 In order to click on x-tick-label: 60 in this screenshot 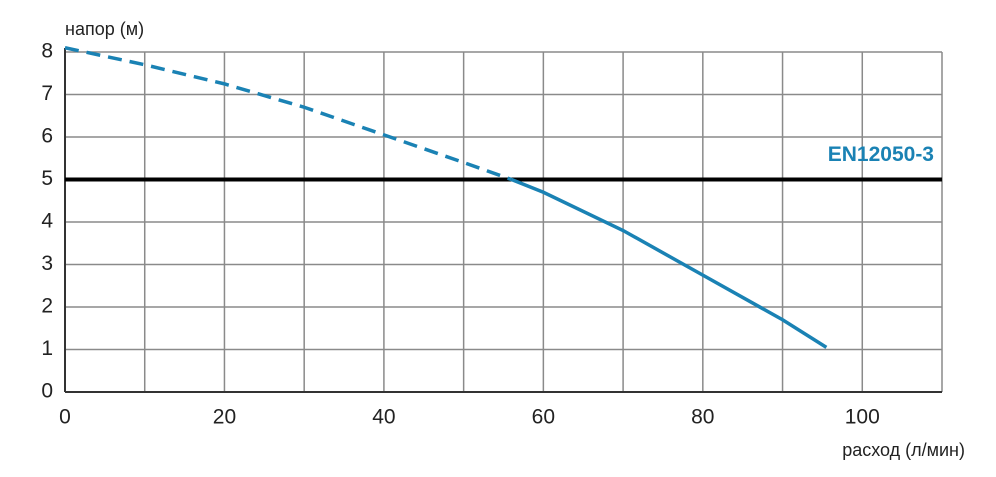, I will do `click(543, 417)`.